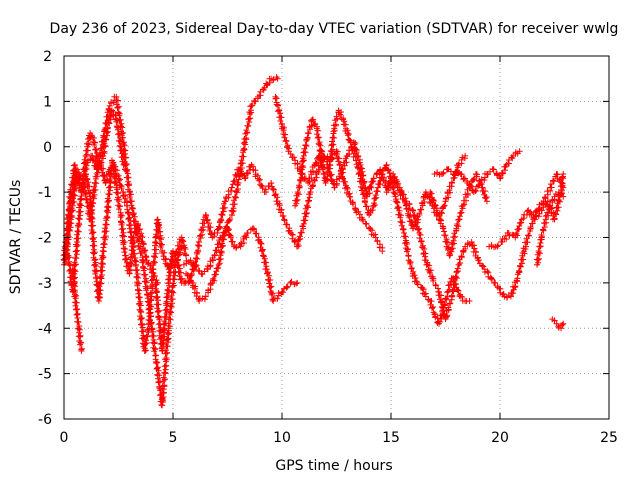 The width and height of the screenshot is (640, 480). I want to click on x-tick-label: 15, so click(391, 438).